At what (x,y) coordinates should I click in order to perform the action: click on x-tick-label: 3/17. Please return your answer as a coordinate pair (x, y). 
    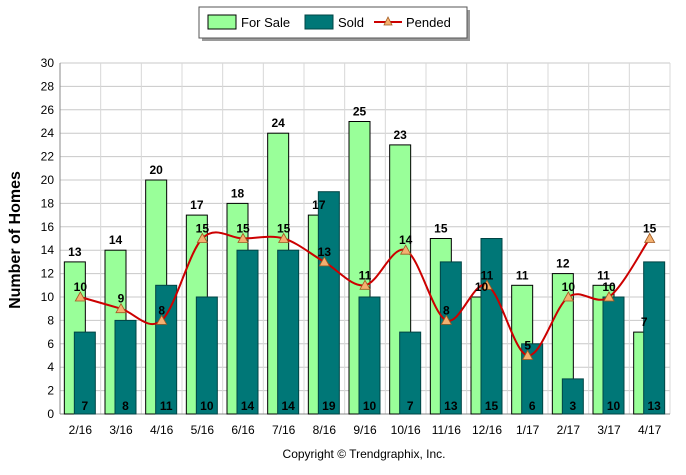
    Looking at the image, I should click on (609, 430).